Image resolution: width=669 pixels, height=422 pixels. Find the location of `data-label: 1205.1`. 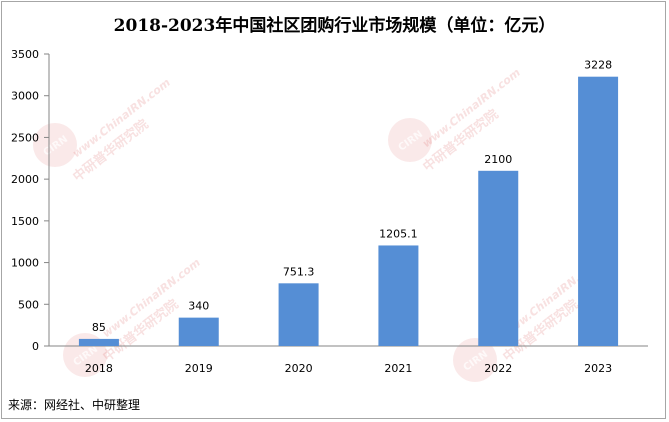

data-label: 1205.1 is located at coordinates (398, 233).